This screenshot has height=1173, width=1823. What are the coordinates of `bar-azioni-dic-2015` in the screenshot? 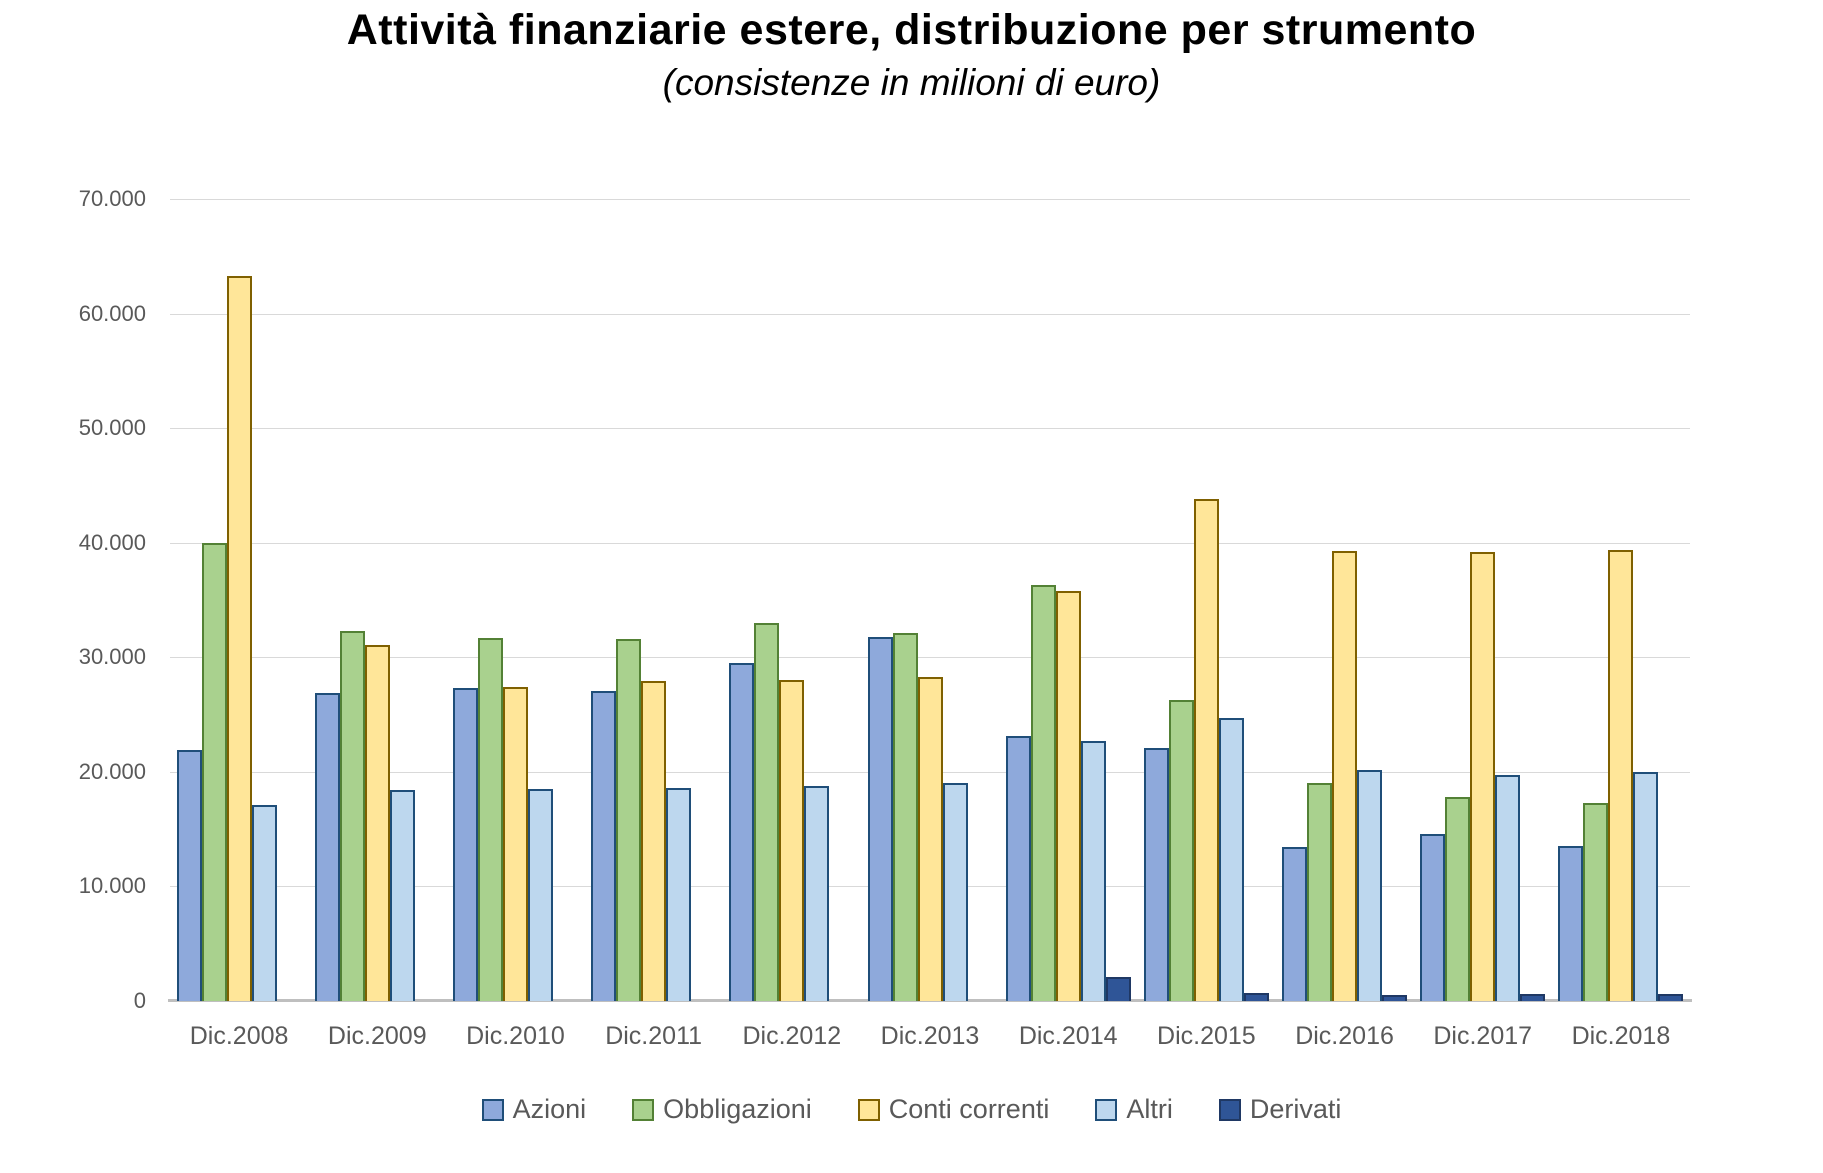 It's located at (1156, 874).